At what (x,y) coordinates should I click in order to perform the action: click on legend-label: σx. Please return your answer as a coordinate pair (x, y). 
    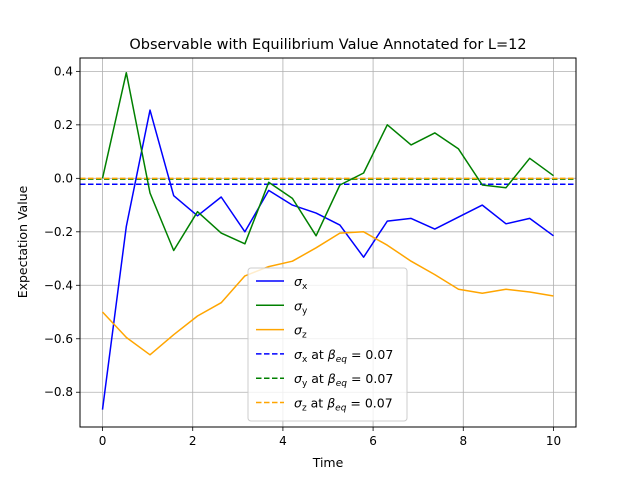
    Looking at the image, I should click on (301, 283).